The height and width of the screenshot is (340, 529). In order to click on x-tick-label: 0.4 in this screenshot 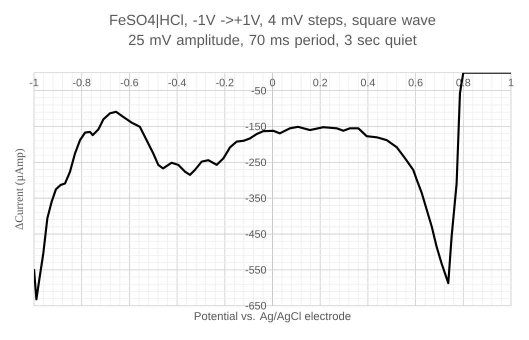, I will do `click(368, 82)`.